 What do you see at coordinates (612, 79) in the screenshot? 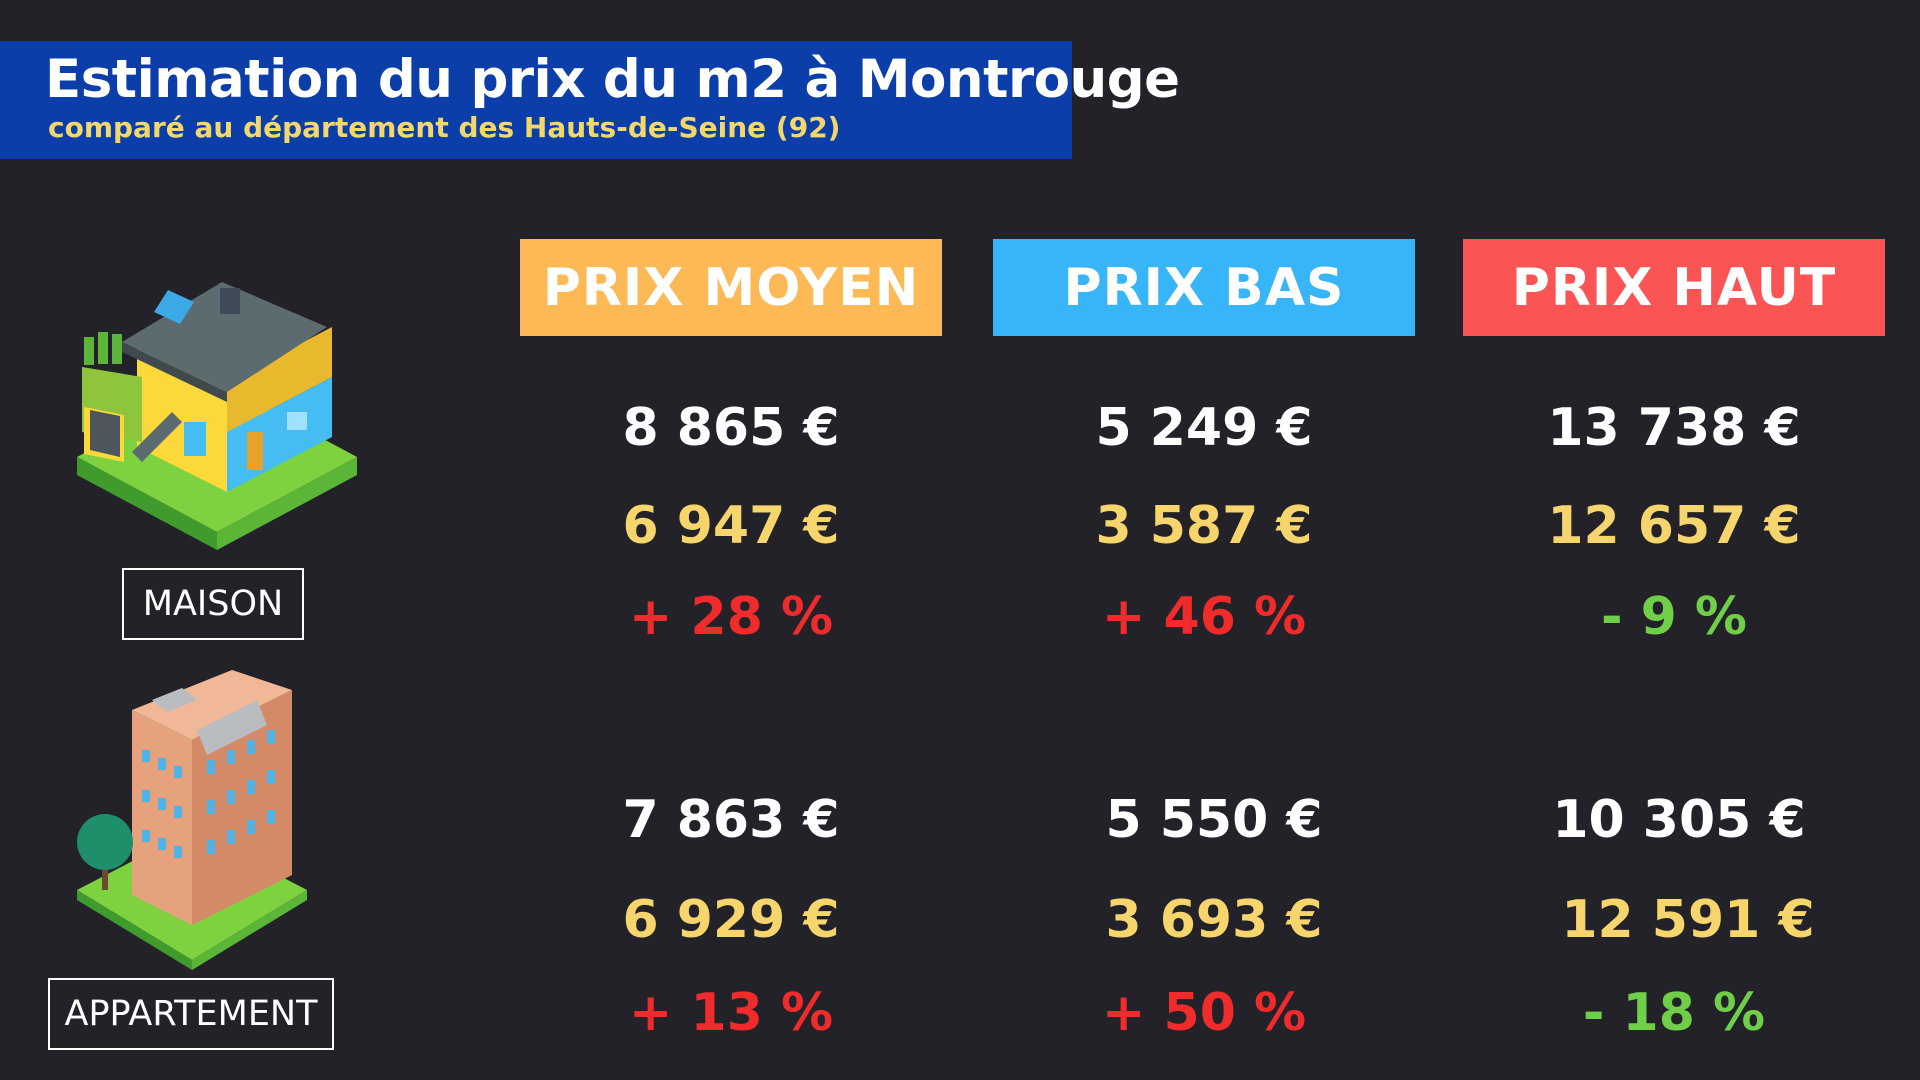
I see `page-title: Estimation du prix du m2 à Montrouge` at bounding box center [612, 79].